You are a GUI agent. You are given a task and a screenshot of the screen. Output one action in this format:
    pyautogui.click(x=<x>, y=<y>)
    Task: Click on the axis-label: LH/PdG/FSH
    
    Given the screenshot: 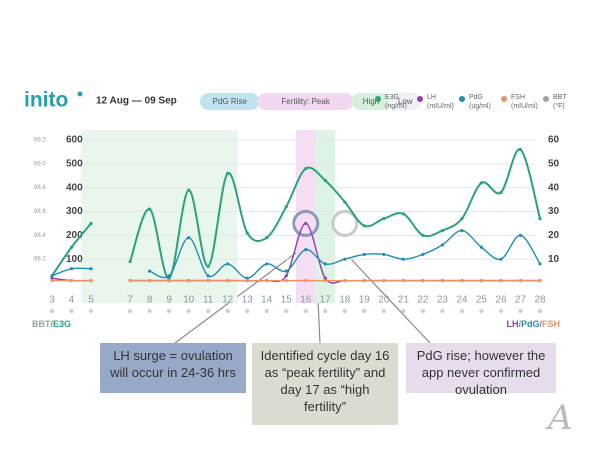 What is the action you would take?
    pyautogui.click(x=533, y=324)
    